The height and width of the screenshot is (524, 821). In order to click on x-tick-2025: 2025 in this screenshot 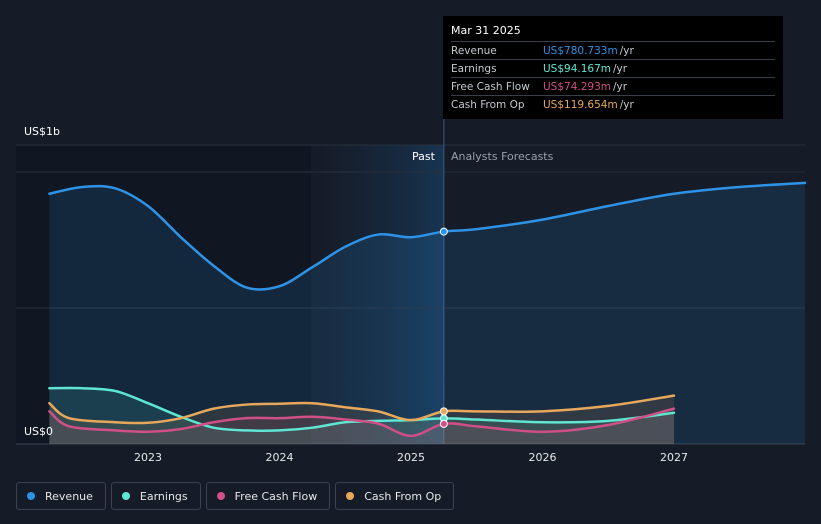, I will do `click(411, 457)`.